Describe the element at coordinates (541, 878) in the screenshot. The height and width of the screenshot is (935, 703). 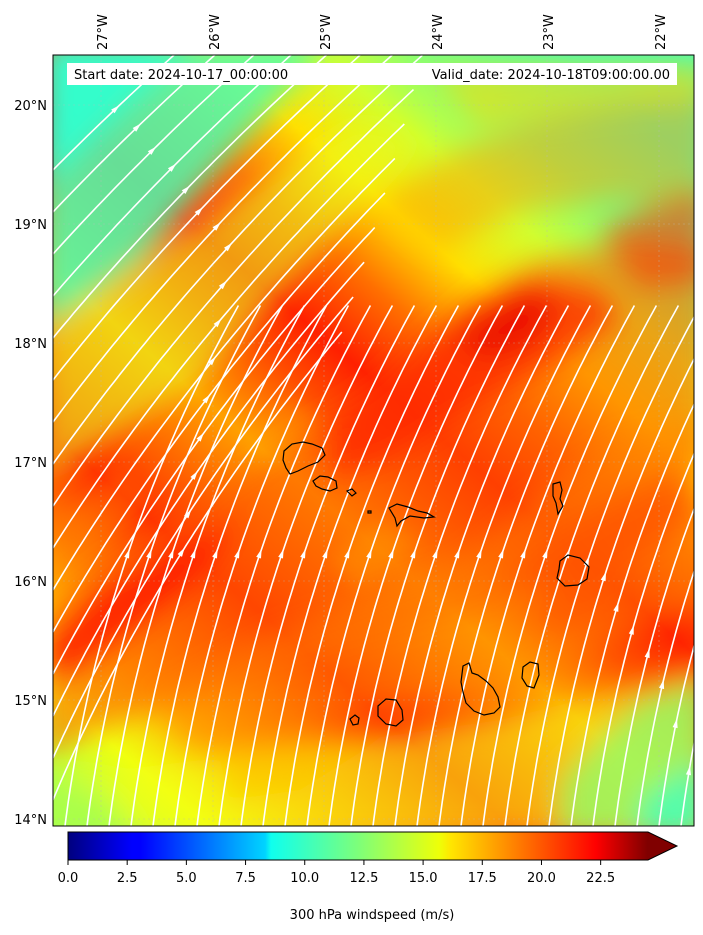
I see `colorbar-tick-label: 20.0` at that location.